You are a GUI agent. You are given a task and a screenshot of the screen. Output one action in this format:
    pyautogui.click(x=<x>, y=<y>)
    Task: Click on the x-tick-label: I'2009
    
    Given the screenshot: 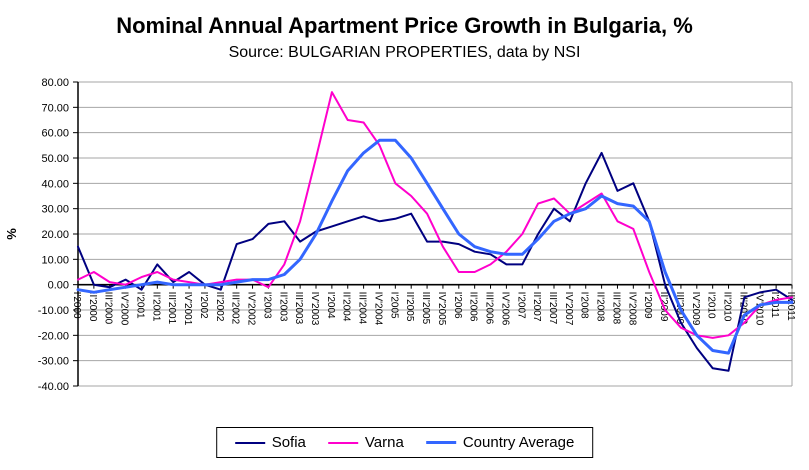 What is the action you would take?
    pyautogui.click(x=647, y=305)
    